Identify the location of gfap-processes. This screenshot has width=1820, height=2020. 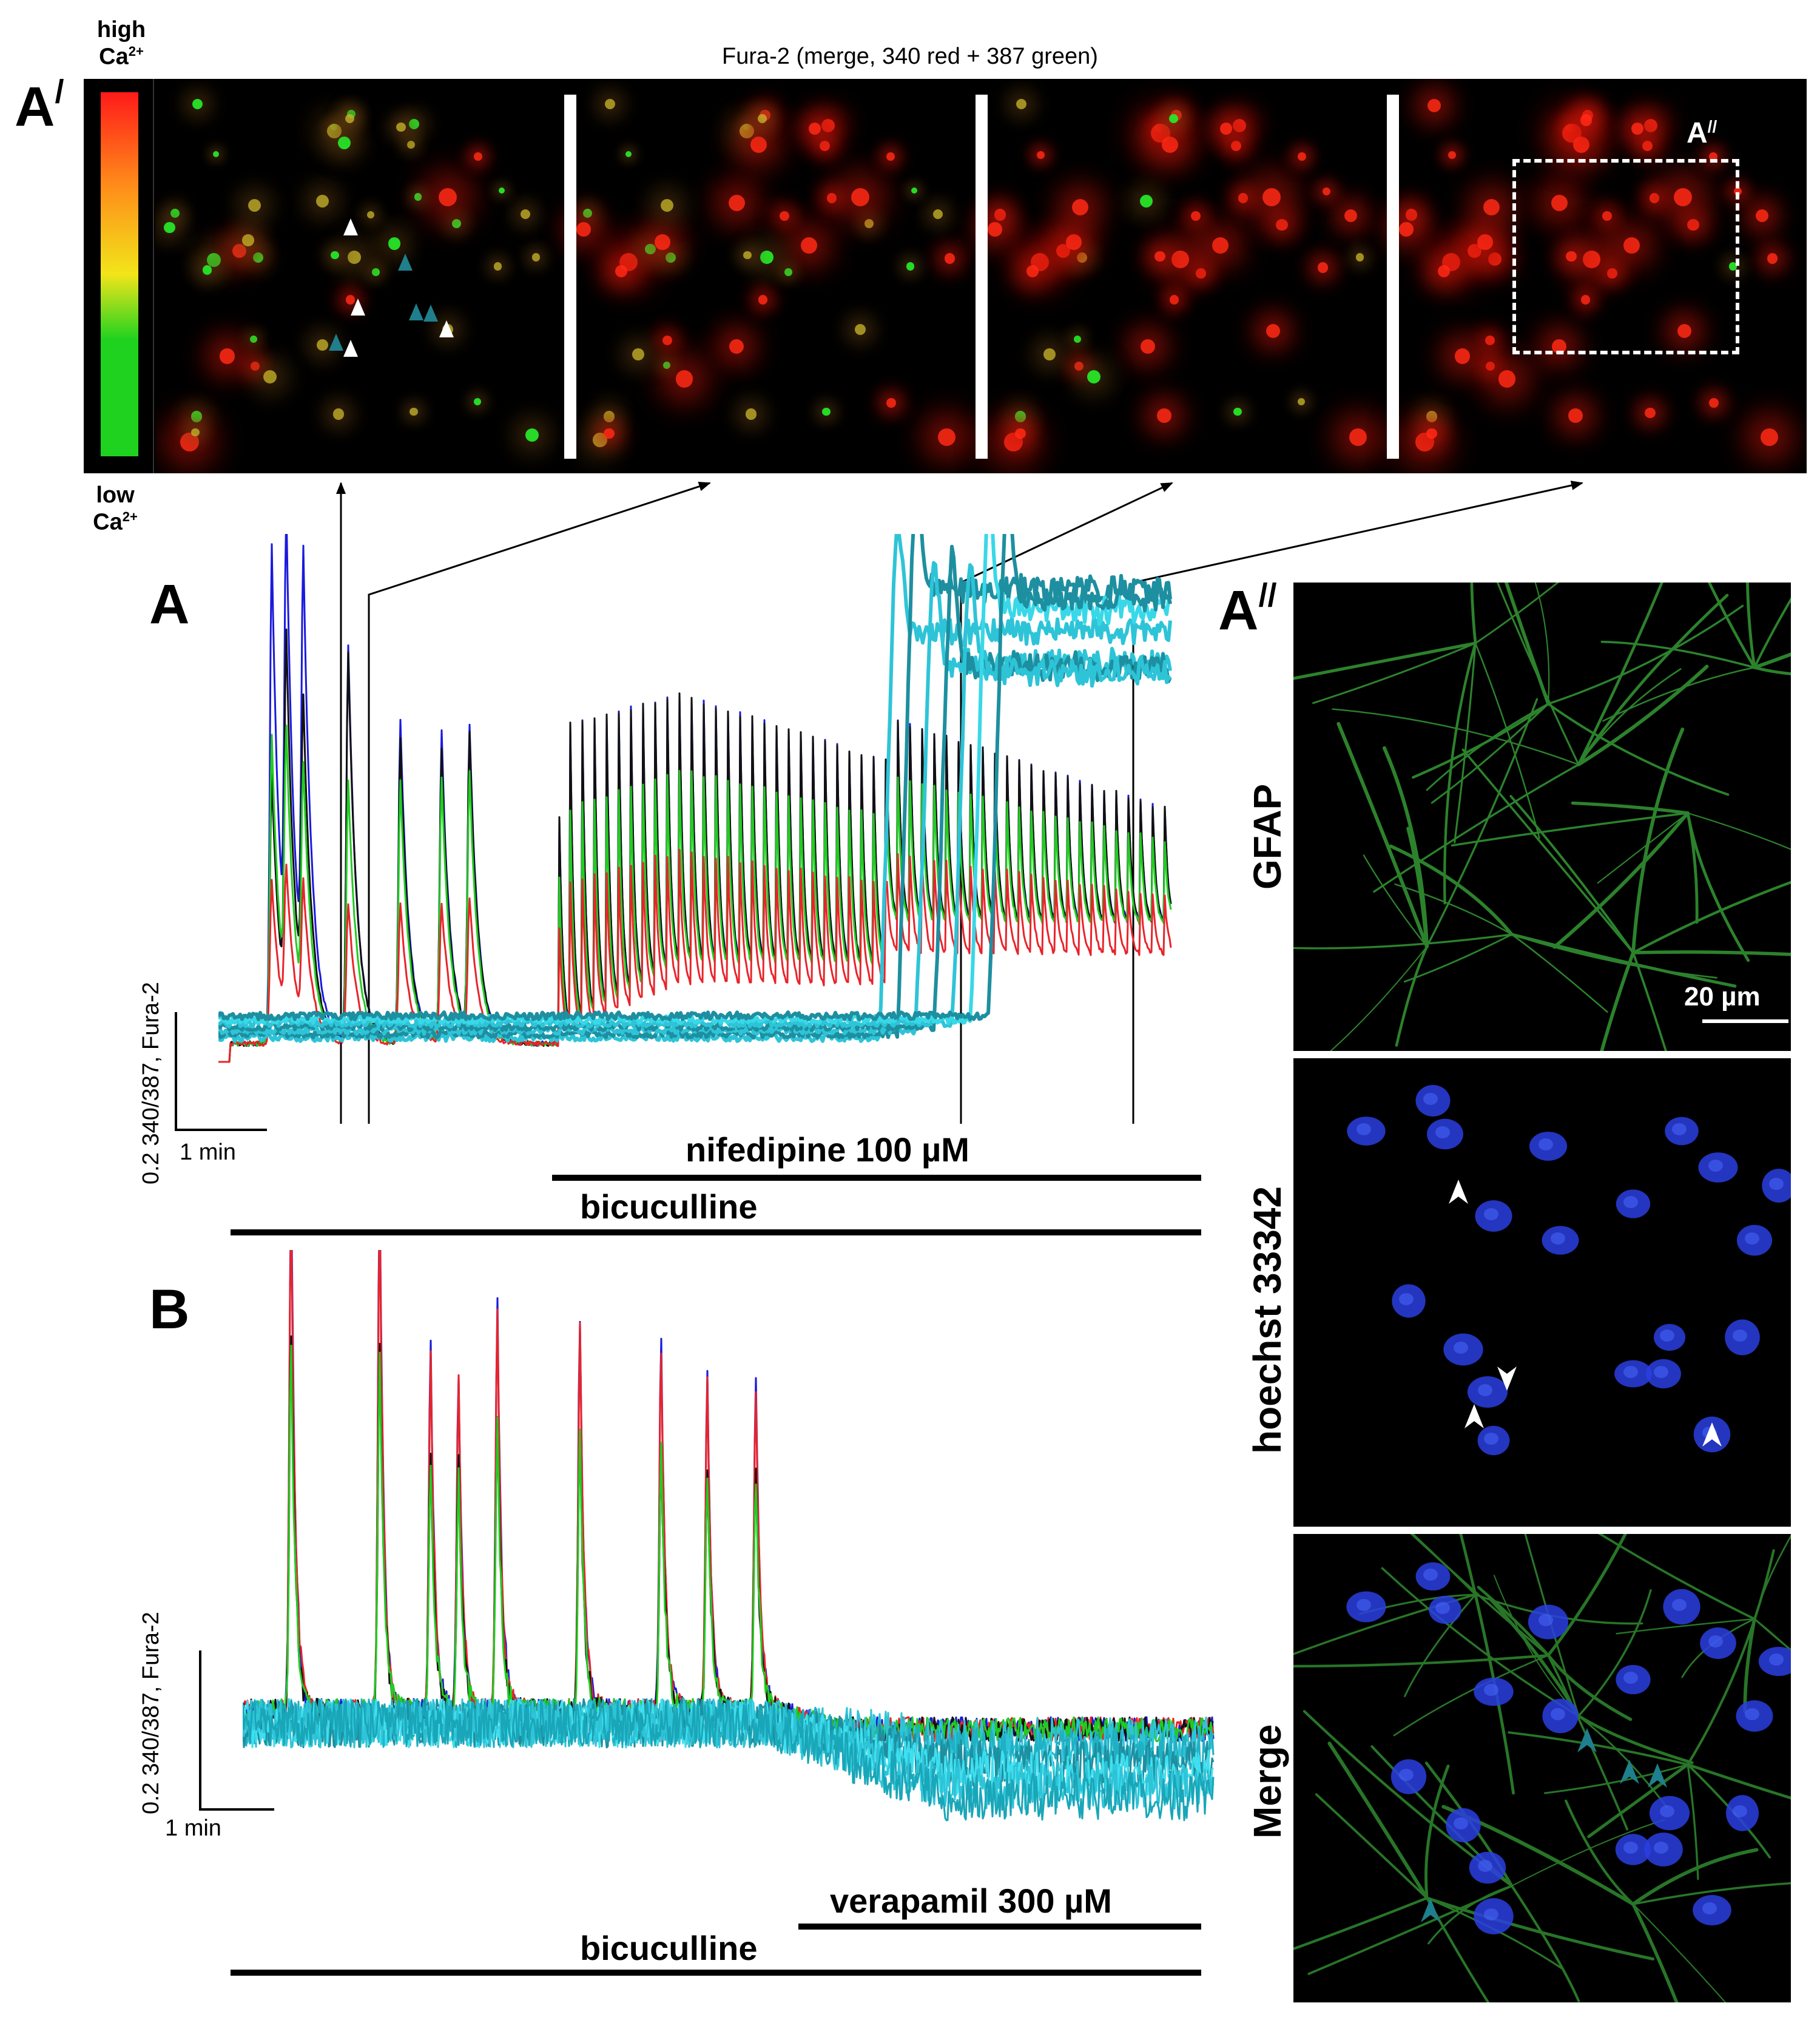
(1542, 817).